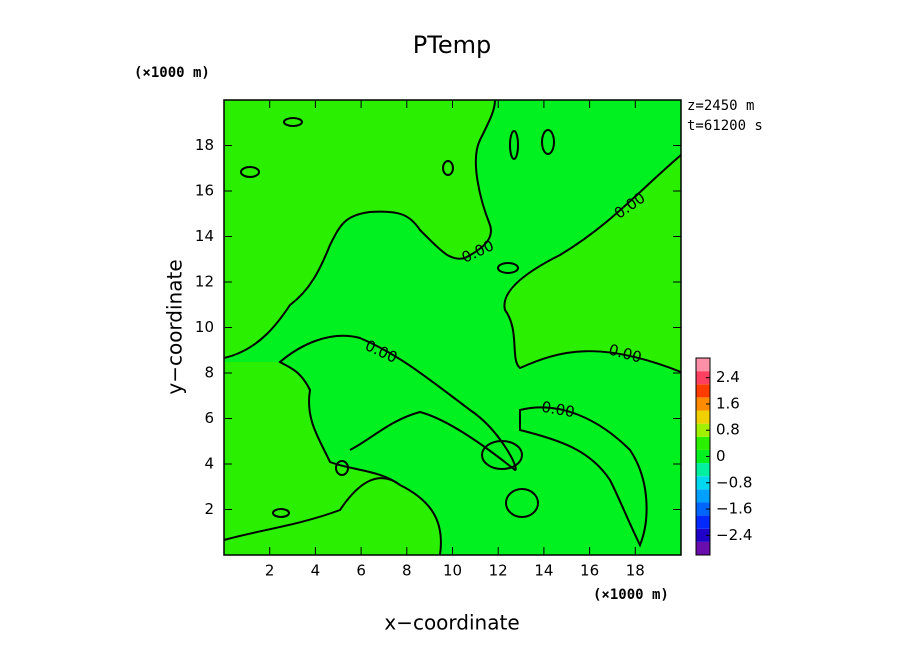  I want to click on colorbar-tick-label: 0, so click(721, 456).